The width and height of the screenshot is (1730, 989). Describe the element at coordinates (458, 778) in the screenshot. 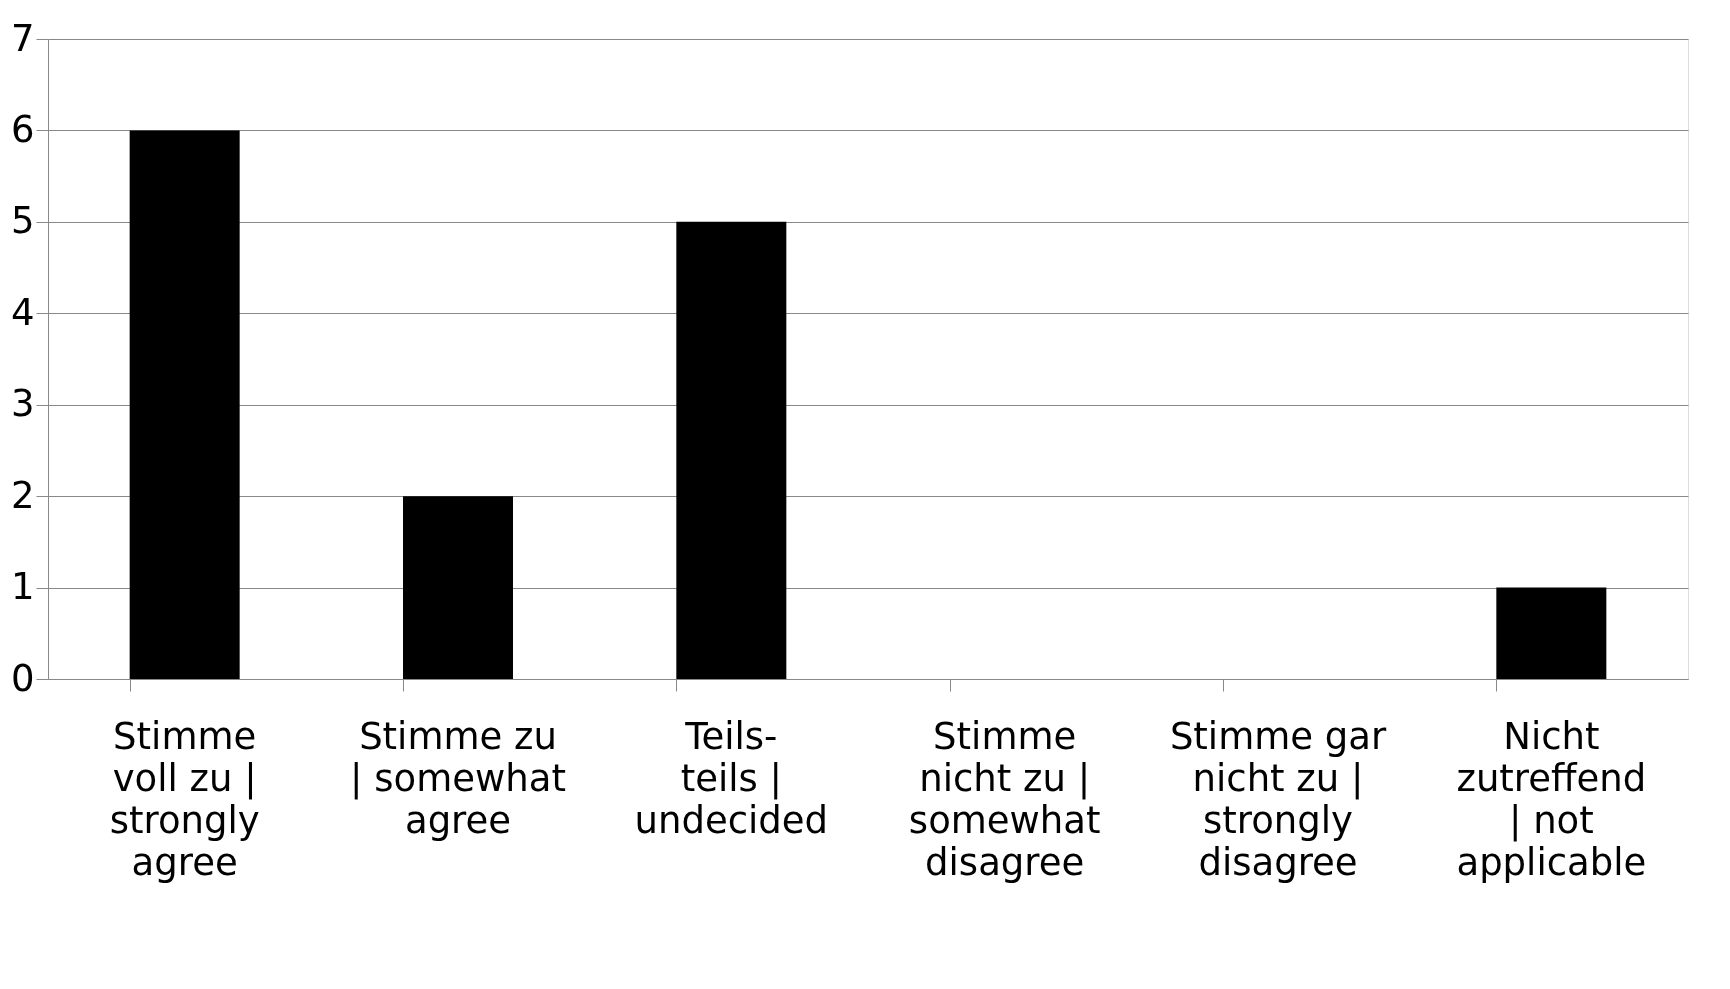

I see `x-tick-label: Stimme zu | somewhat agree` at that location.